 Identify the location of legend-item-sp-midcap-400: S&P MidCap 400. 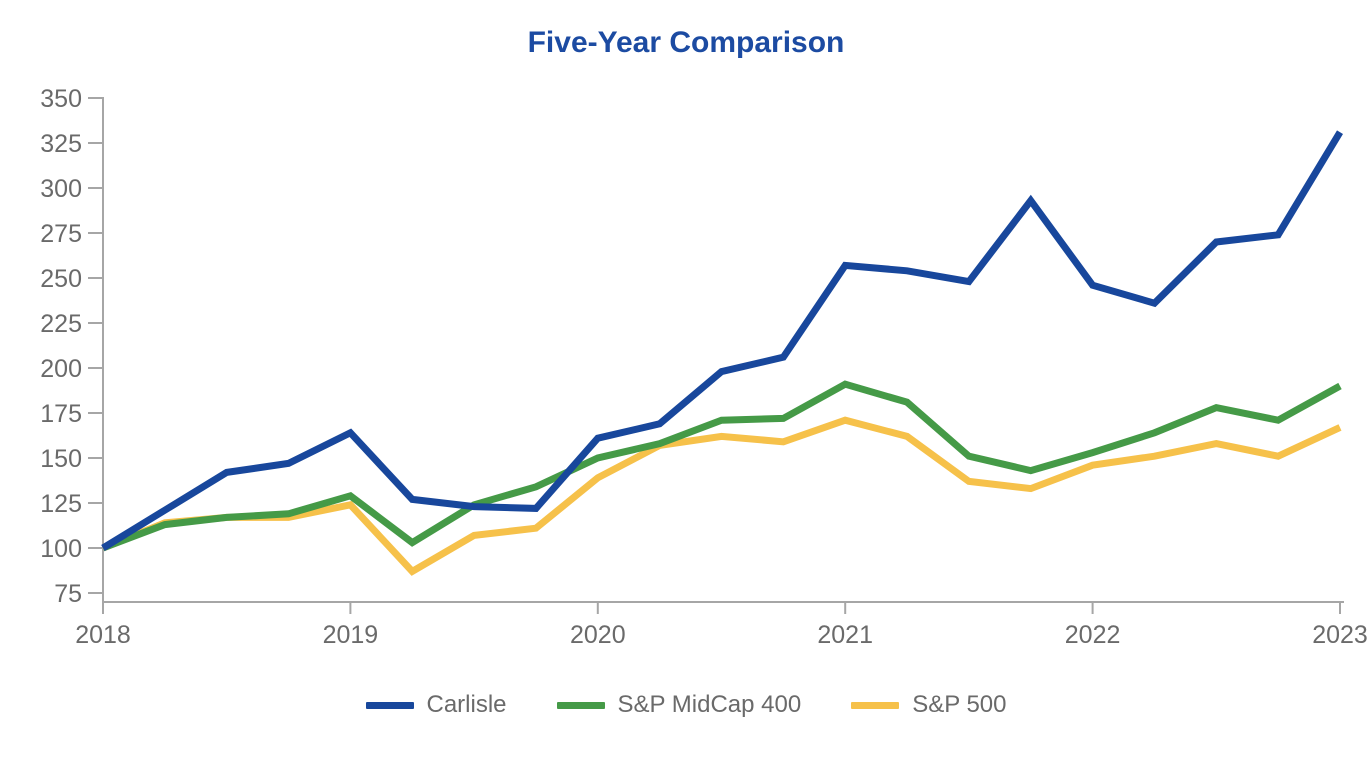
(679, 705).